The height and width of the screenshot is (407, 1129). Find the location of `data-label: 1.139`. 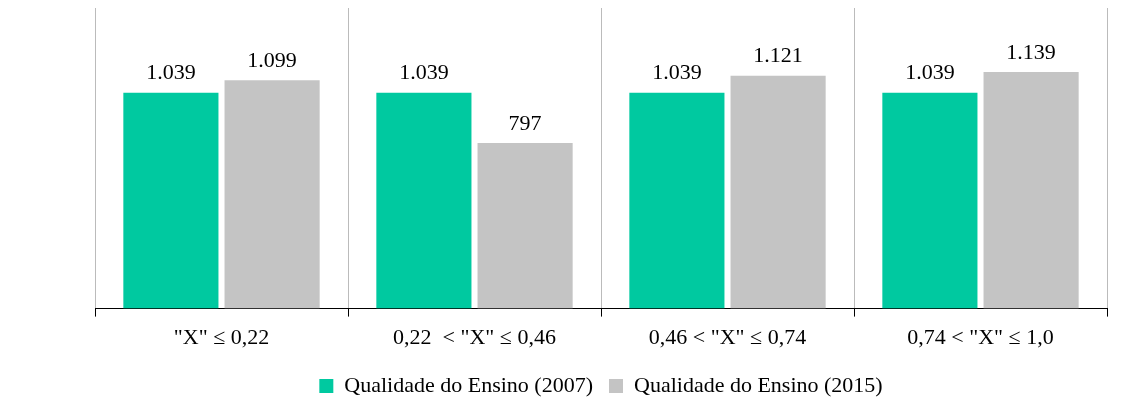

data-label: 1.139 is located at coordinates (1031, 51).